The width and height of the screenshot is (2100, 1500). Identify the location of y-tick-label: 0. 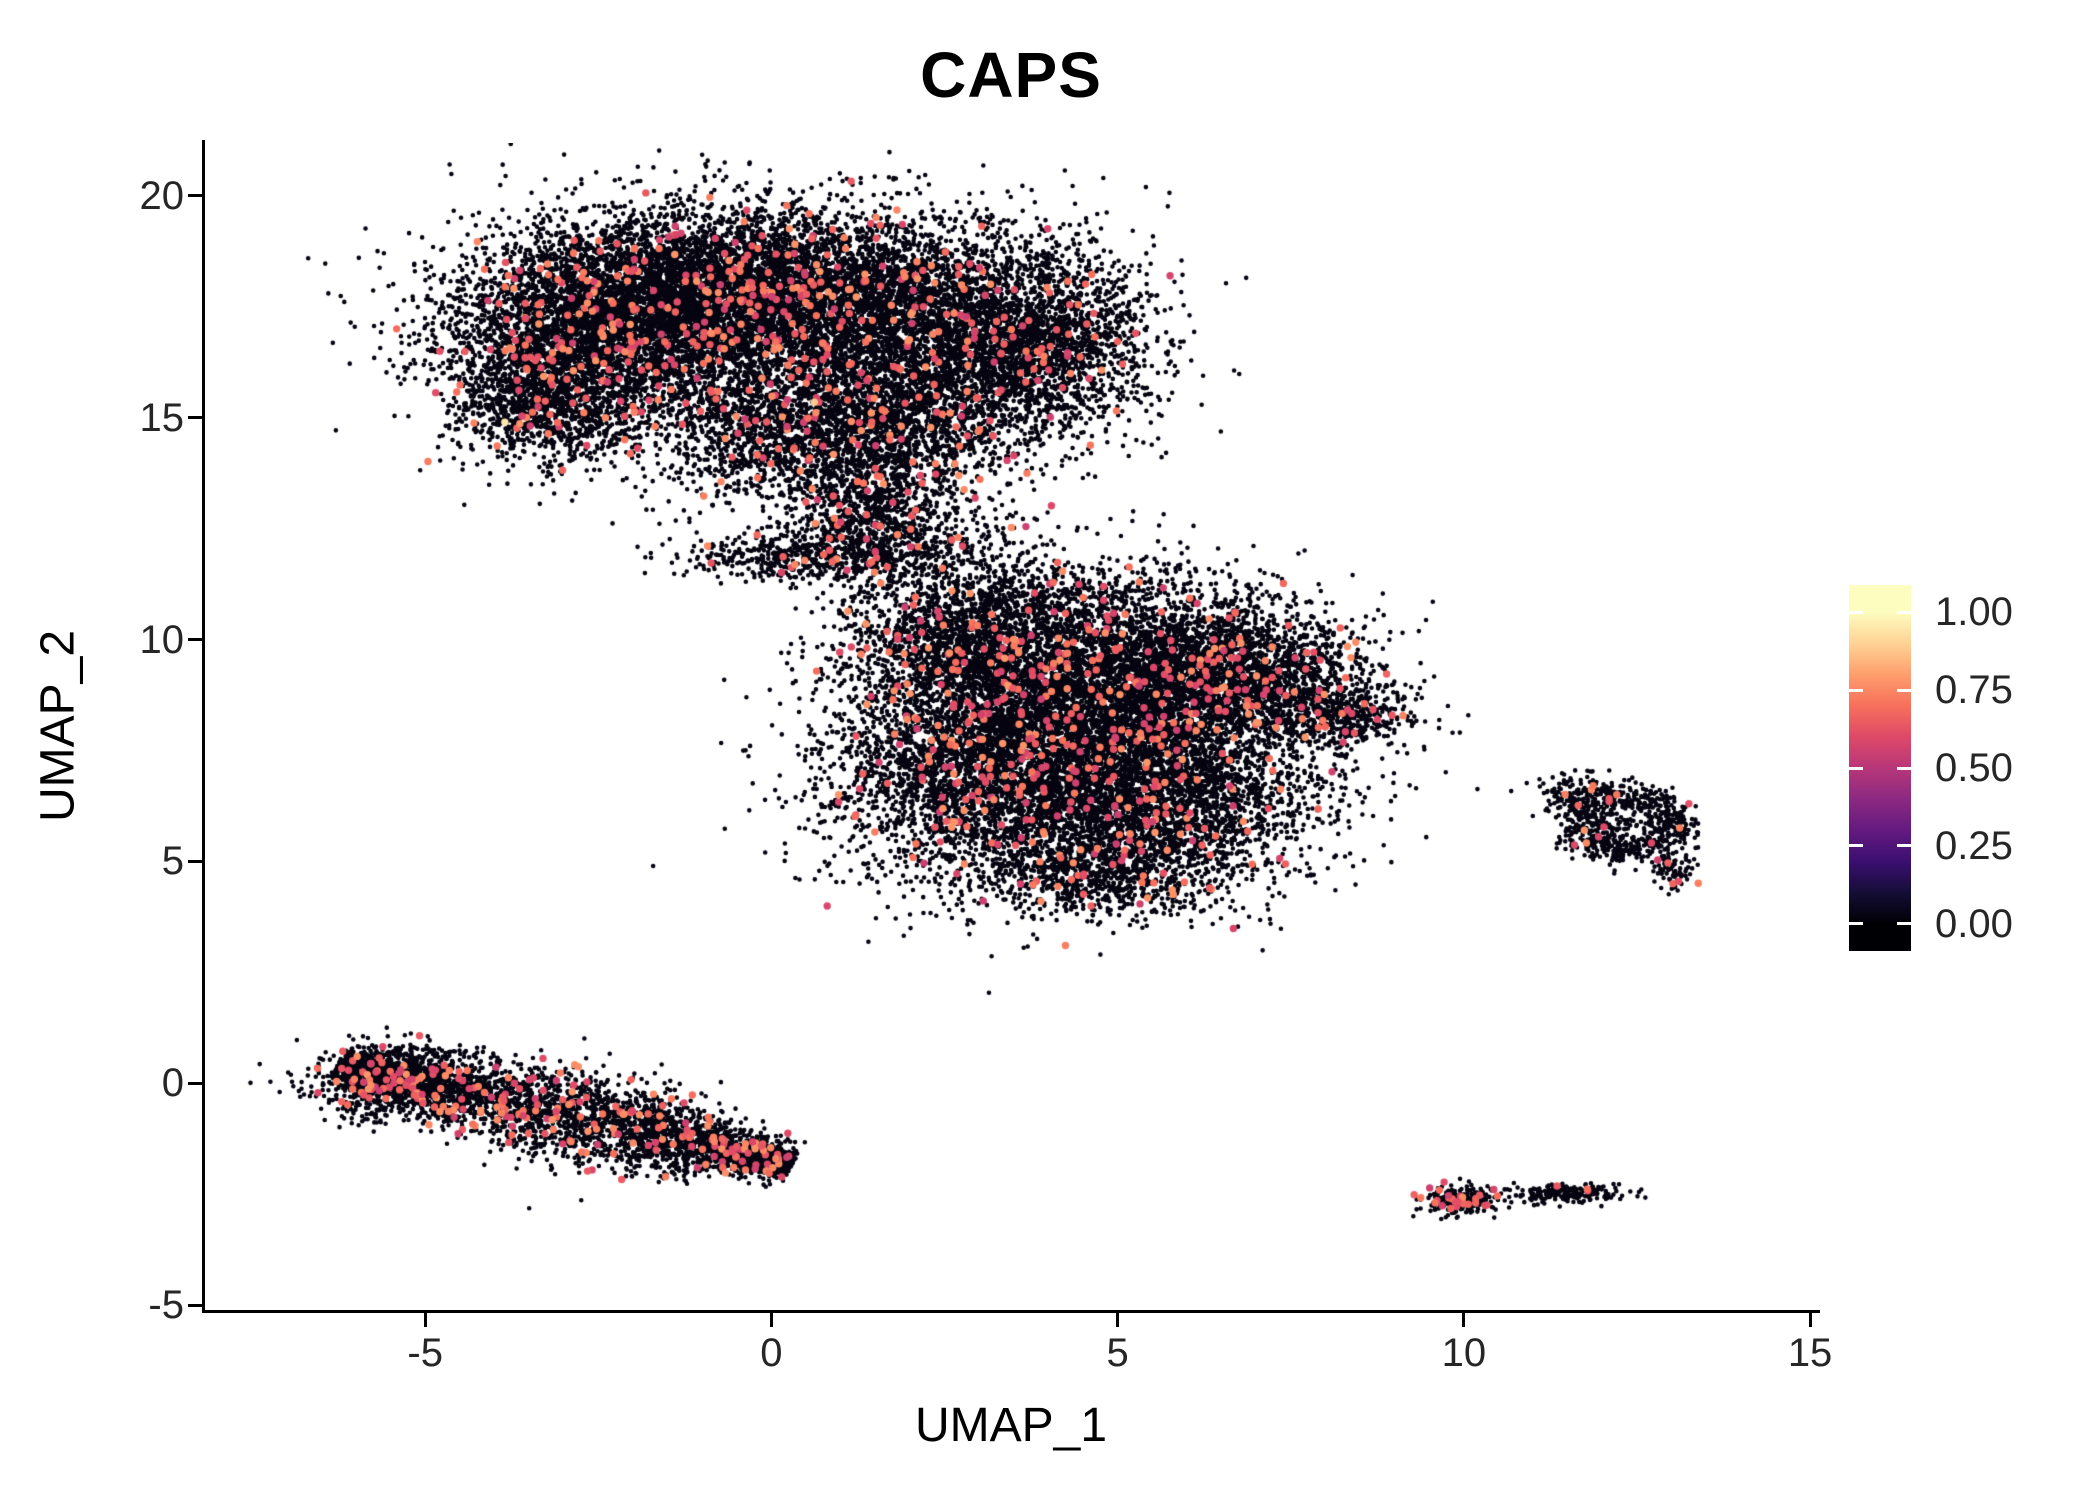
(172, 1083).